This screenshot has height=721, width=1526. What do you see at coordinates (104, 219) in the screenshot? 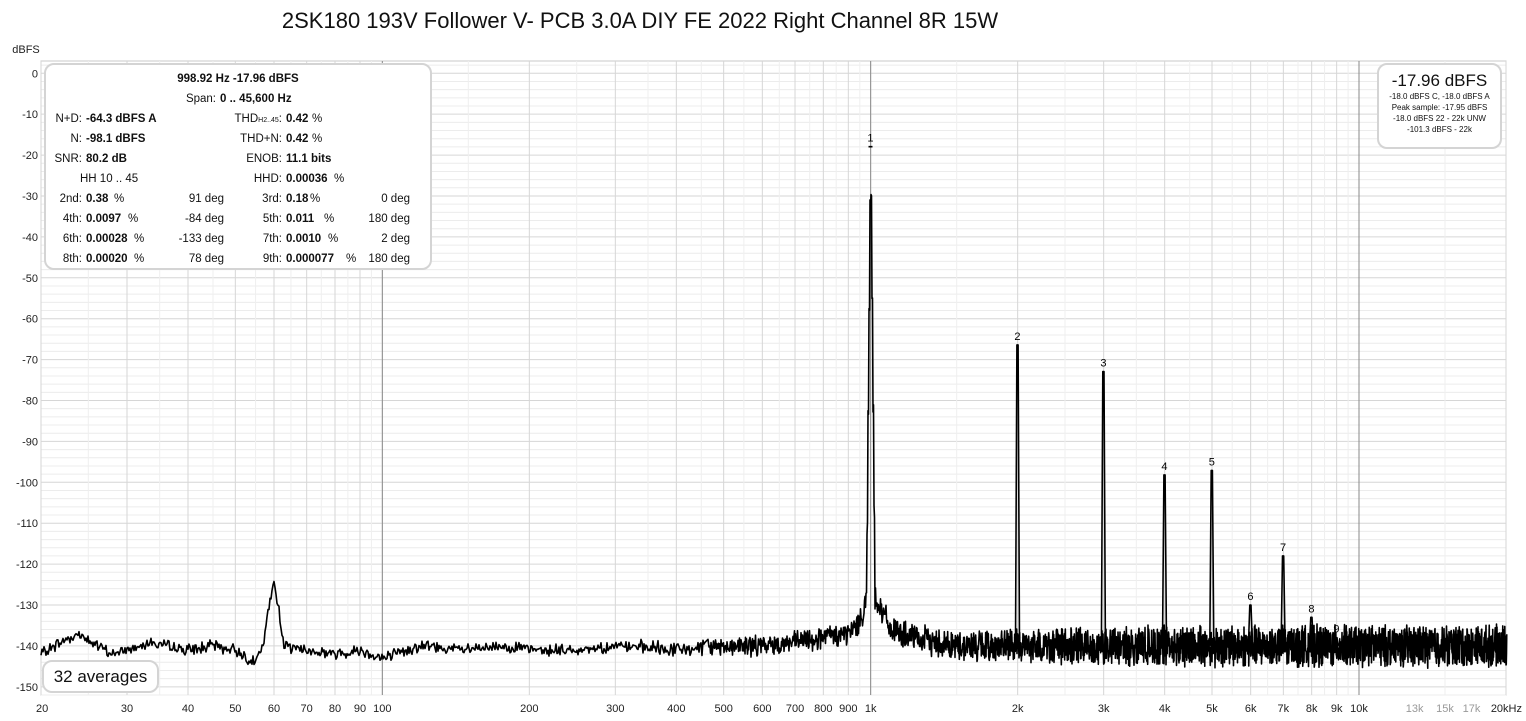
I see `harmonic-value: 0.0097` at bounding box center [104, 219].